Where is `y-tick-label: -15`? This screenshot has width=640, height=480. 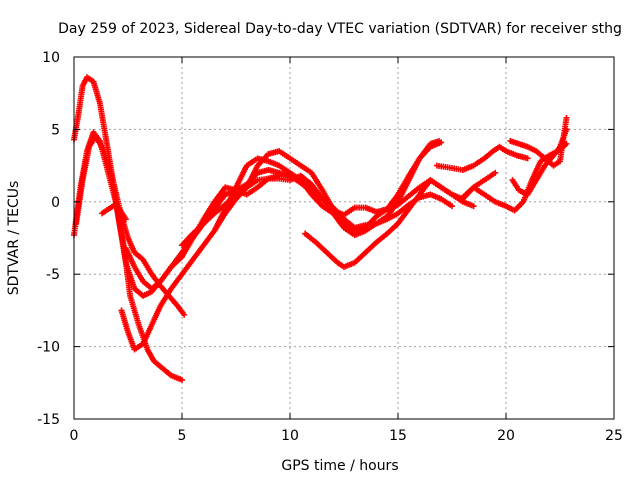 y-tick-label: -15 is located at coordinates (48, 420).